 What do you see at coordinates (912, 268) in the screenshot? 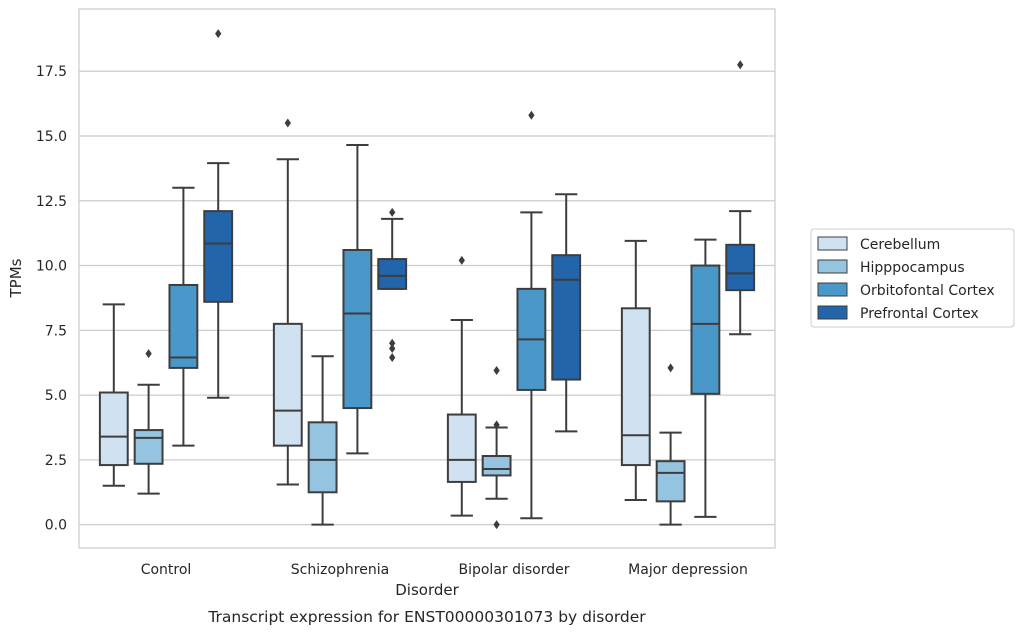
I see `legend-label: Hipppocampus` at bounding box center [912, 268].